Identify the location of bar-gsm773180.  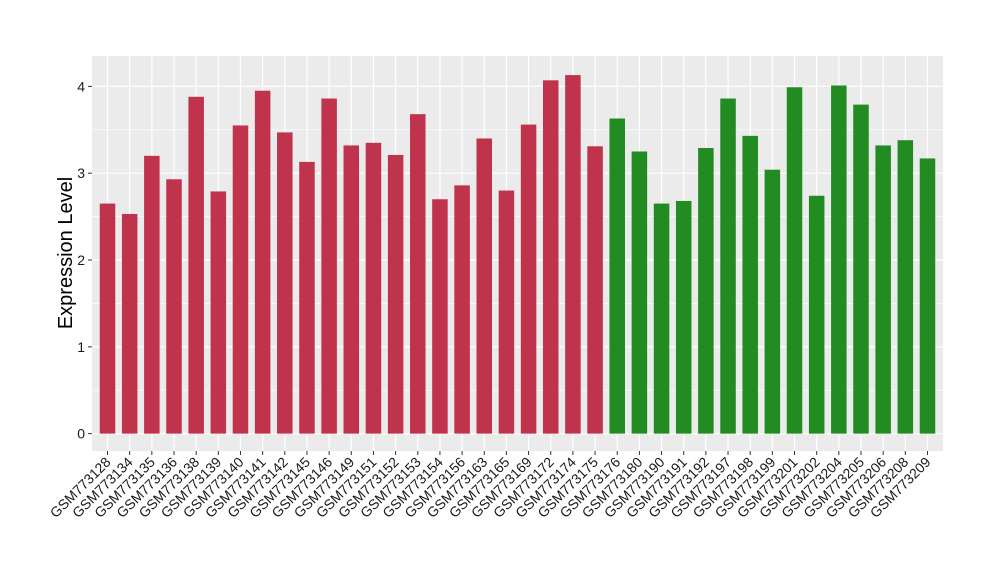
(639, 292).